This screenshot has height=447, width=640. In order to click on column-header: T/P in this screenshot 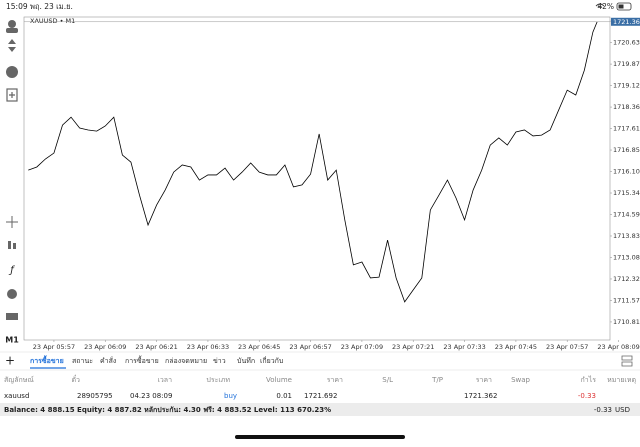, I will do `click(437, 380)`.